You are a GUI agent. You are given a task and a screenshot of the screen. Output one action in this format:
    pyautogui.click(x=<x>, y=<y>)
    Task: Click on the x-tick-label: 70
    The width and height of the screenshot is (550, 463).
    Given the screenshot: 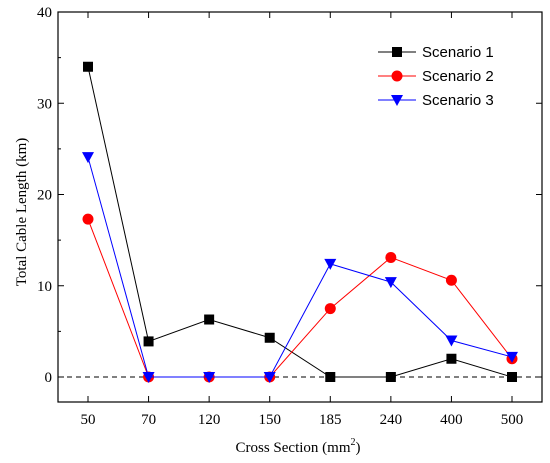 What is the action you would take?
    pyautogui.click(x=148, y=420)
    